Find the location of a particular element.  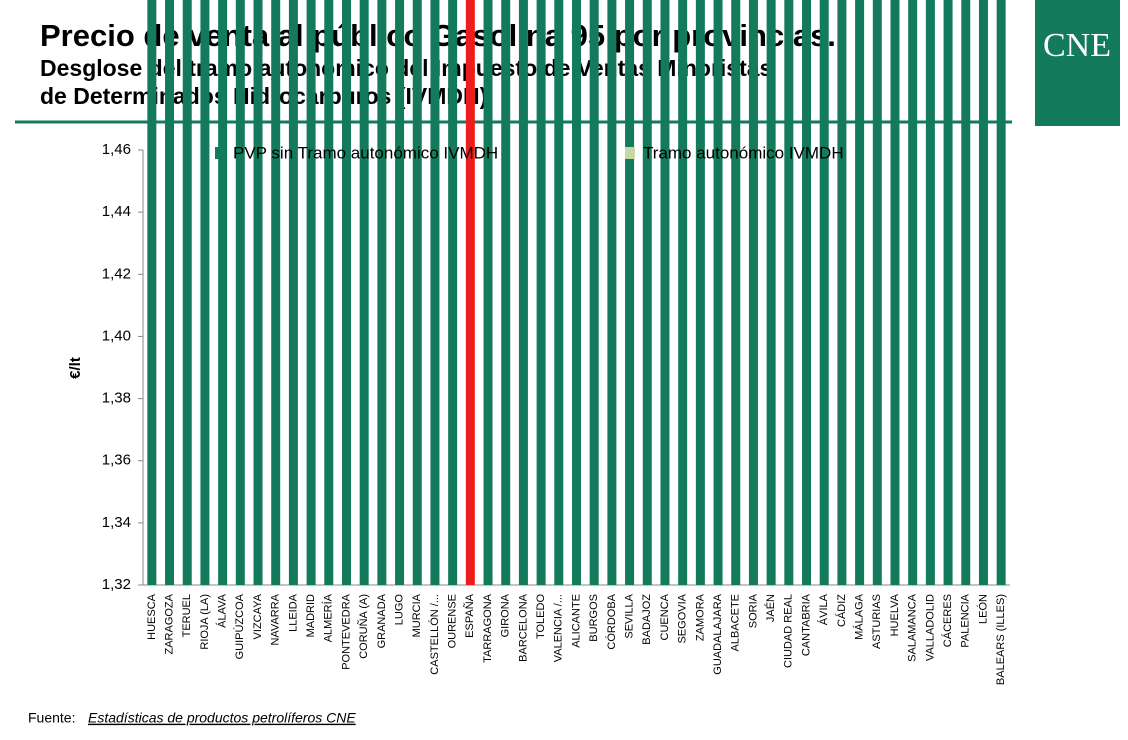

x-tick-label: CANTABRIA is located at coordinates (806, 624).